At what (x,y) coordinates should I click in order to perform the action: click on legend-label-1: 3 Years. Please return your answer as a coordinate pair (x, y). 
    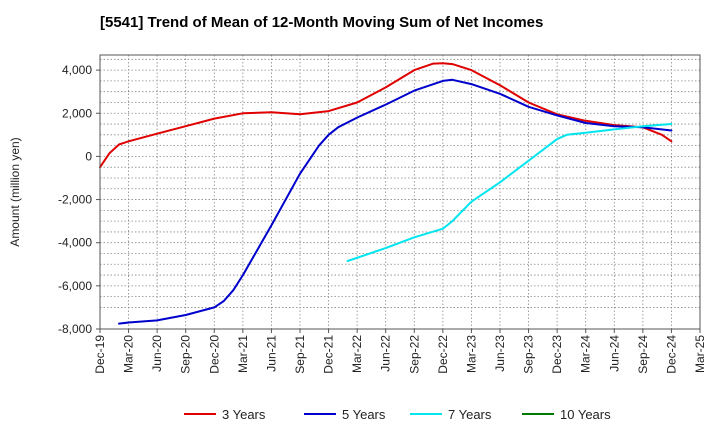
    Looking at the image, I should click on (244, 414).